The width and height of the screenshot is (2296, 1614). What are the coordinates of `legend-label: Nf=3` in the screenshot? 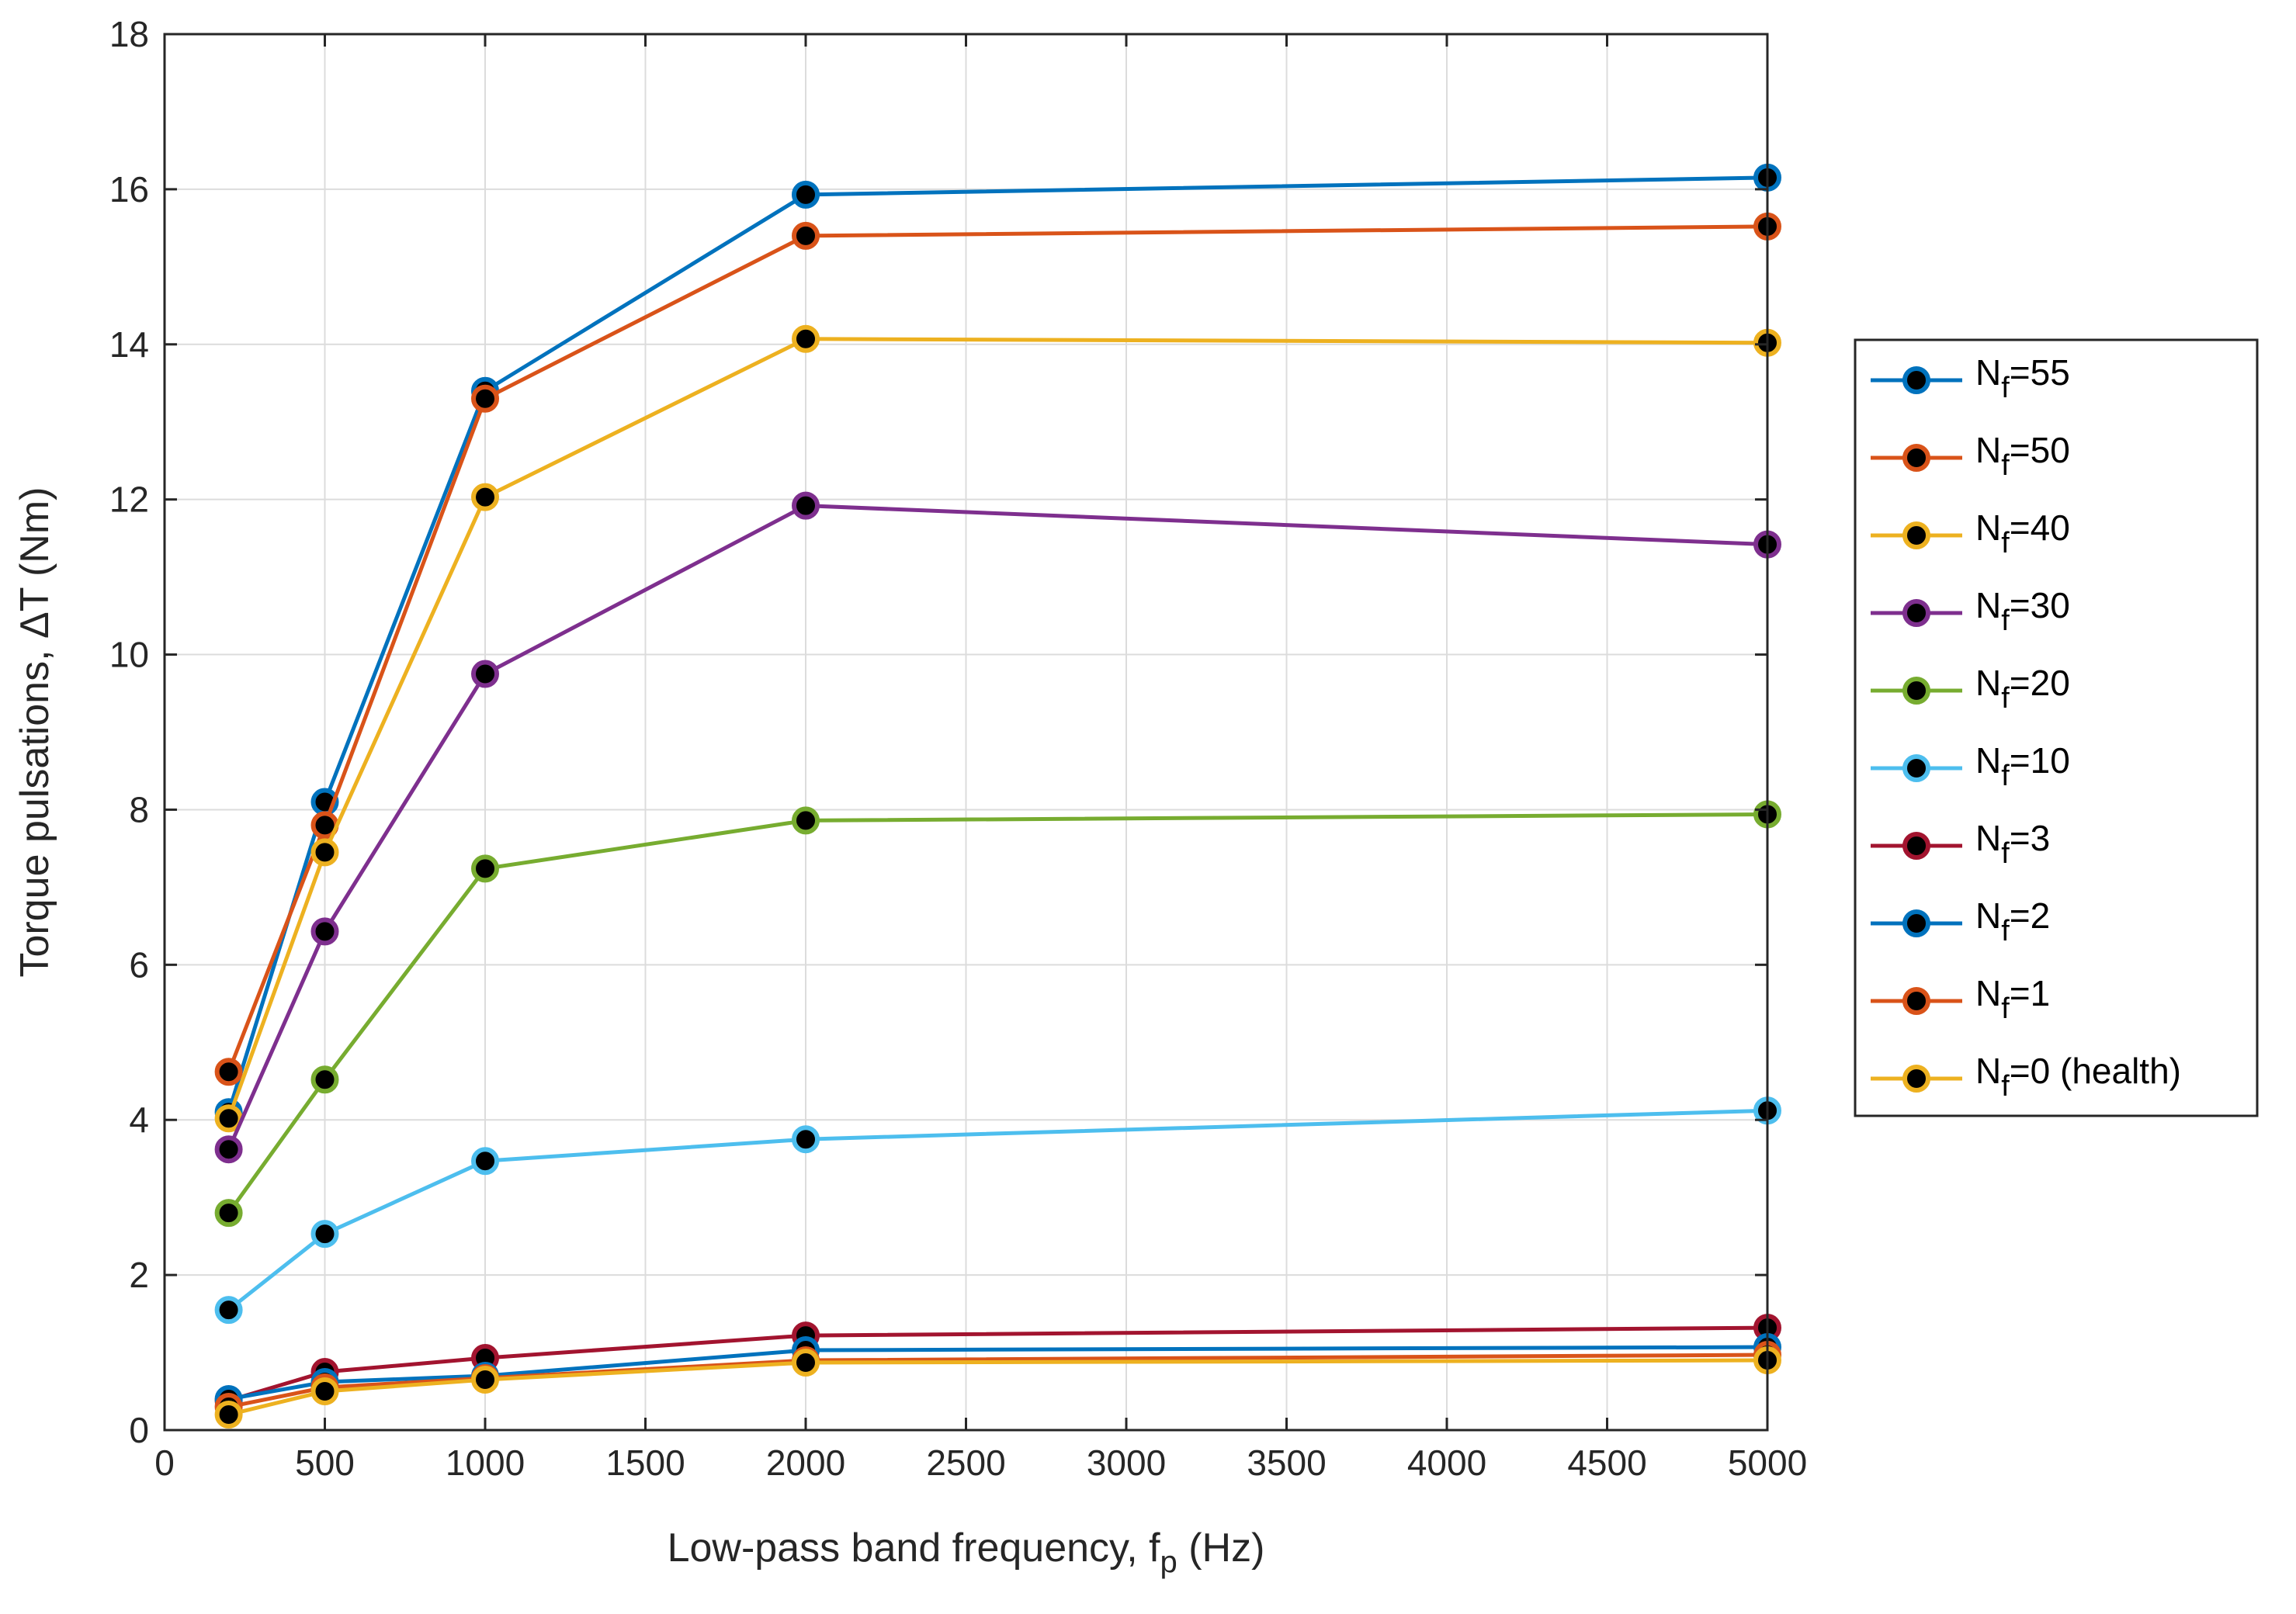 It's located at (2012, 844).